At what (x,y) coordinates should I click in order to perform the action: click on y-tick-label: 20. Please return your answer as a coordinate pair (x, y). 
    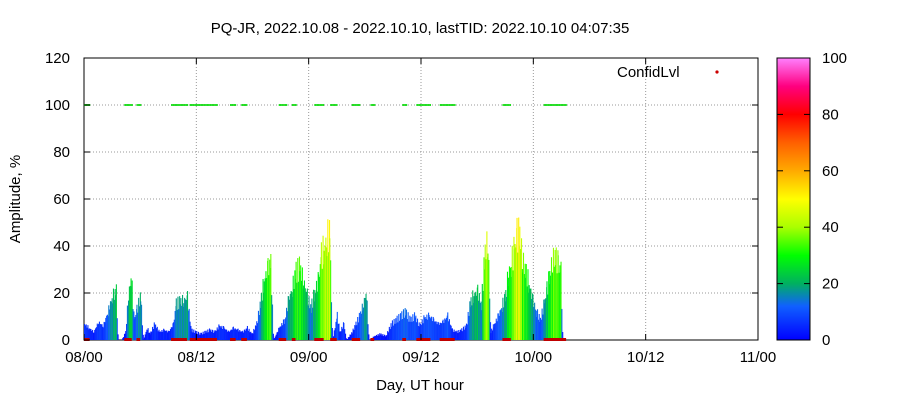
    Looking at the image, I should click on (61, 293).